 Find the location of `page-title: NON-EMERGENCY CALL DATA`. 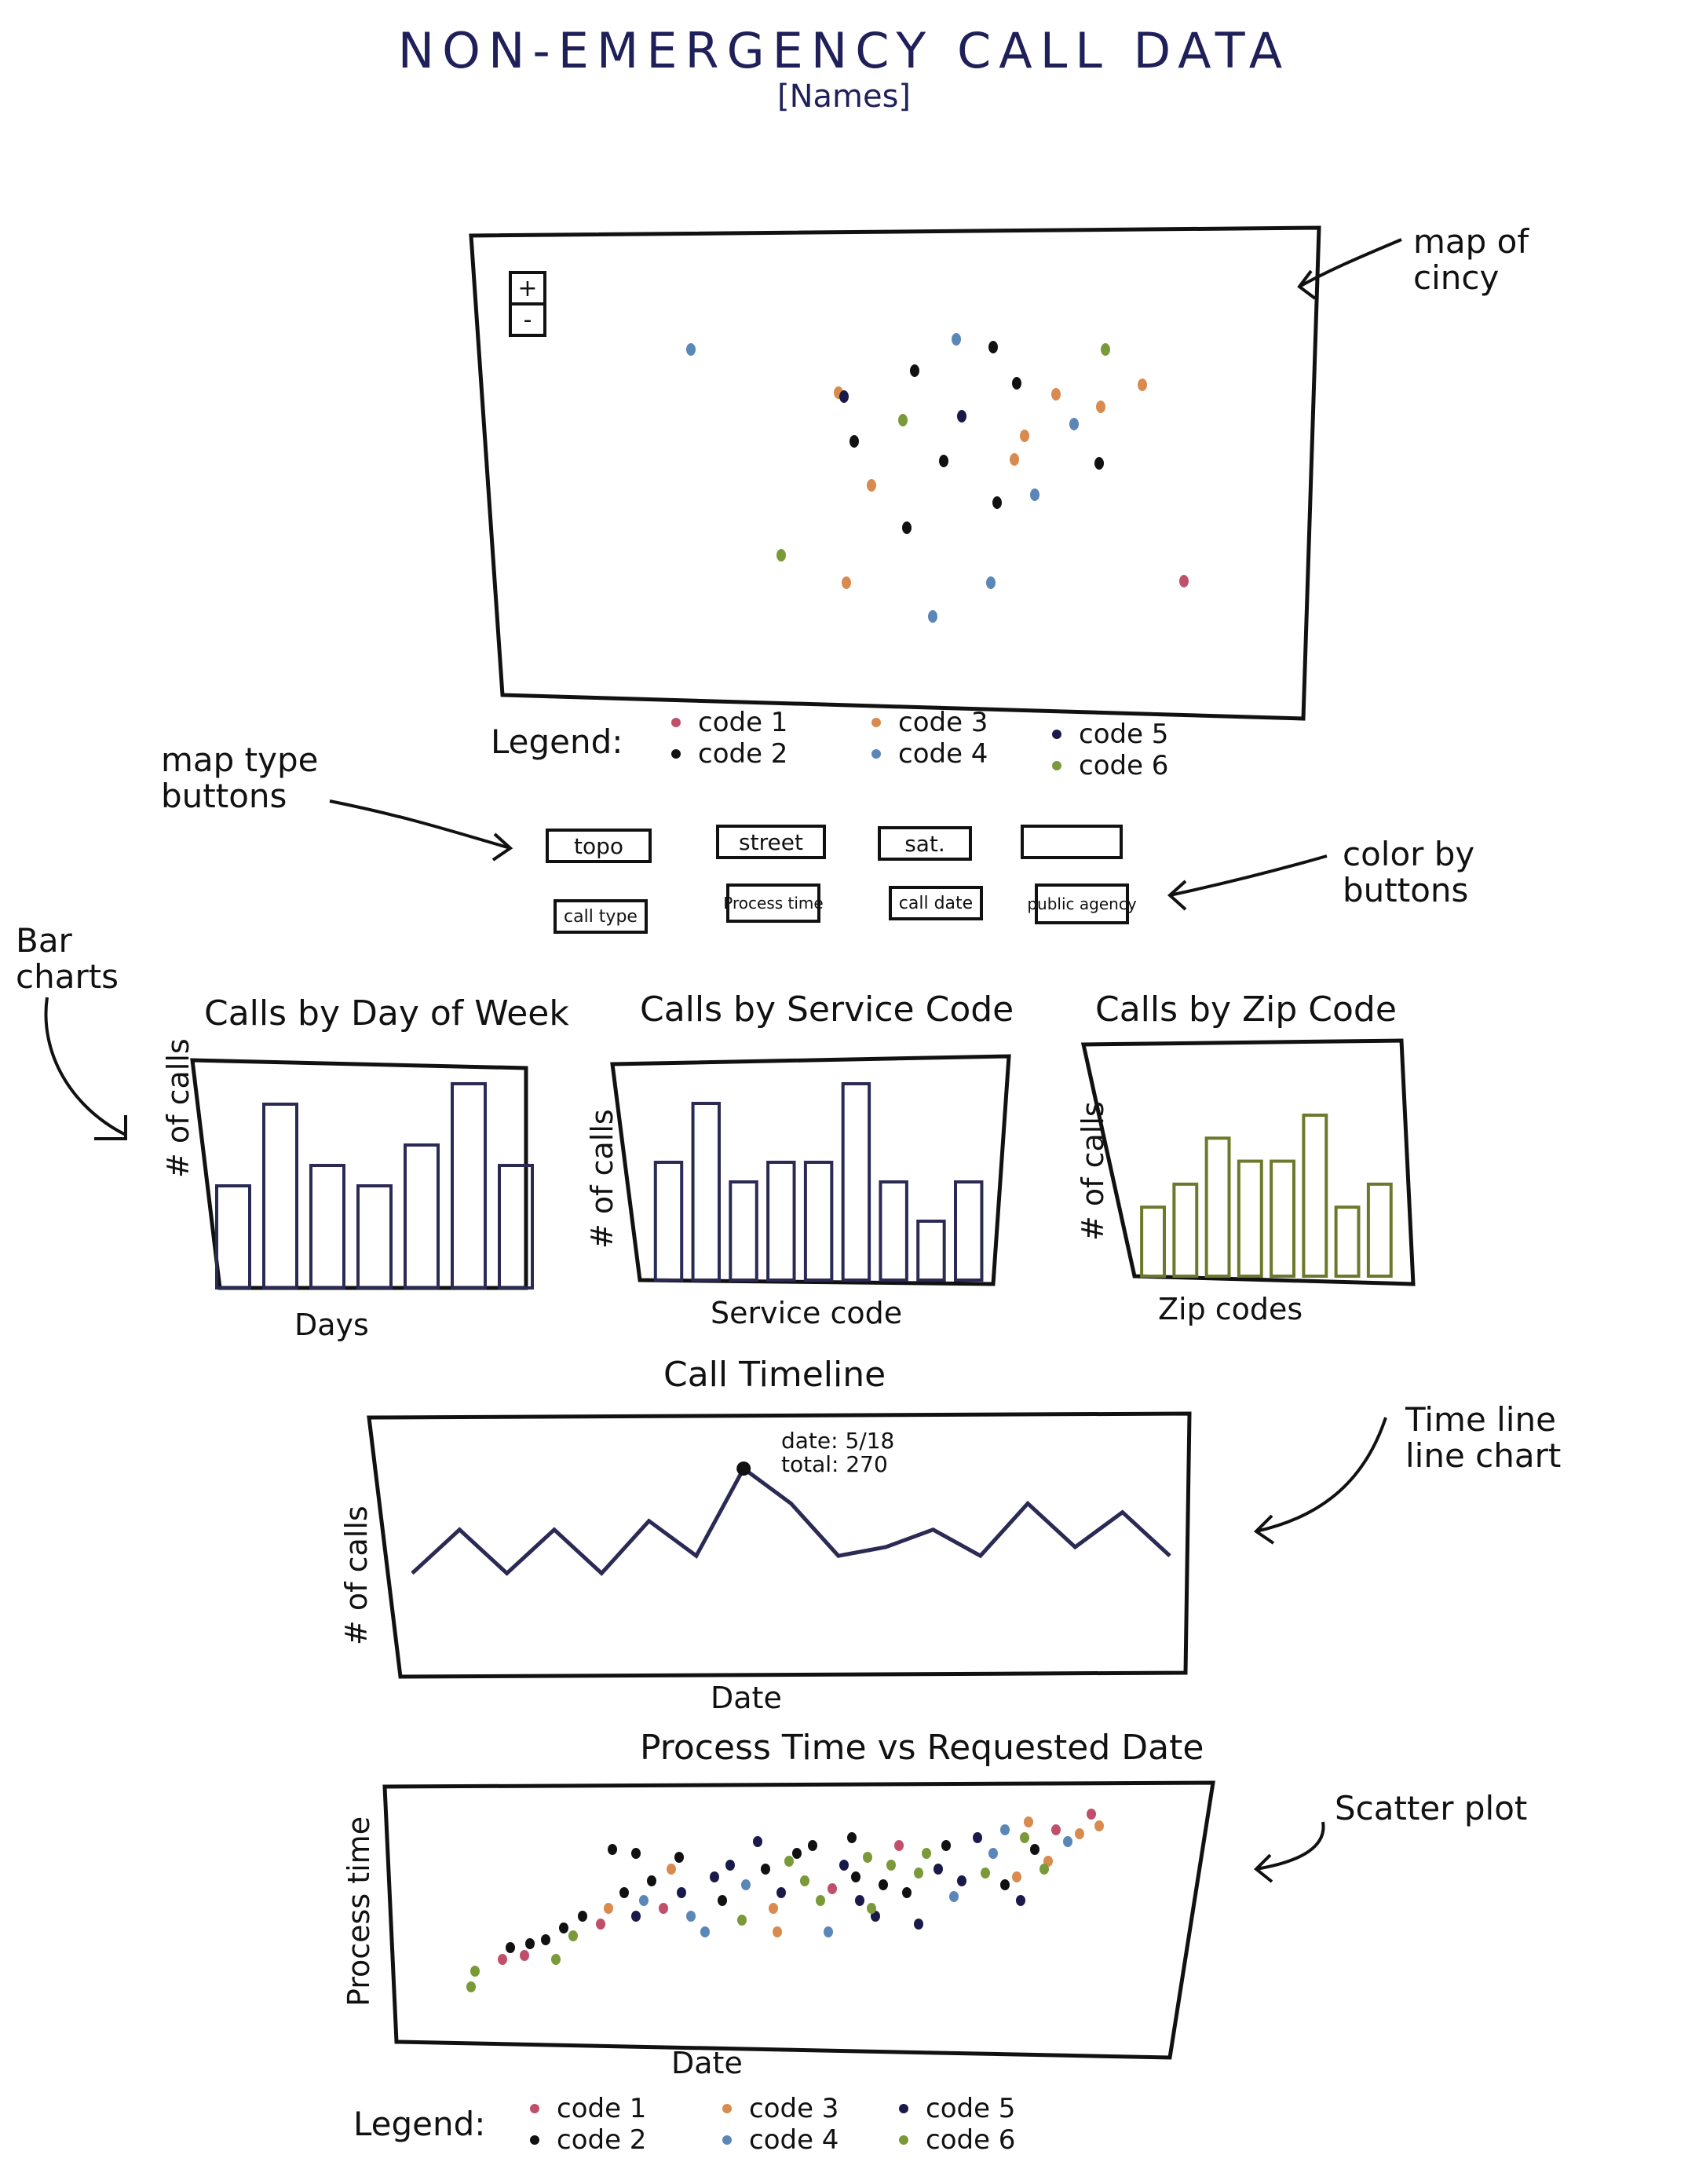

page-title: NON-EMERGENCY CALL DATA is located at coordinates (844, 50).